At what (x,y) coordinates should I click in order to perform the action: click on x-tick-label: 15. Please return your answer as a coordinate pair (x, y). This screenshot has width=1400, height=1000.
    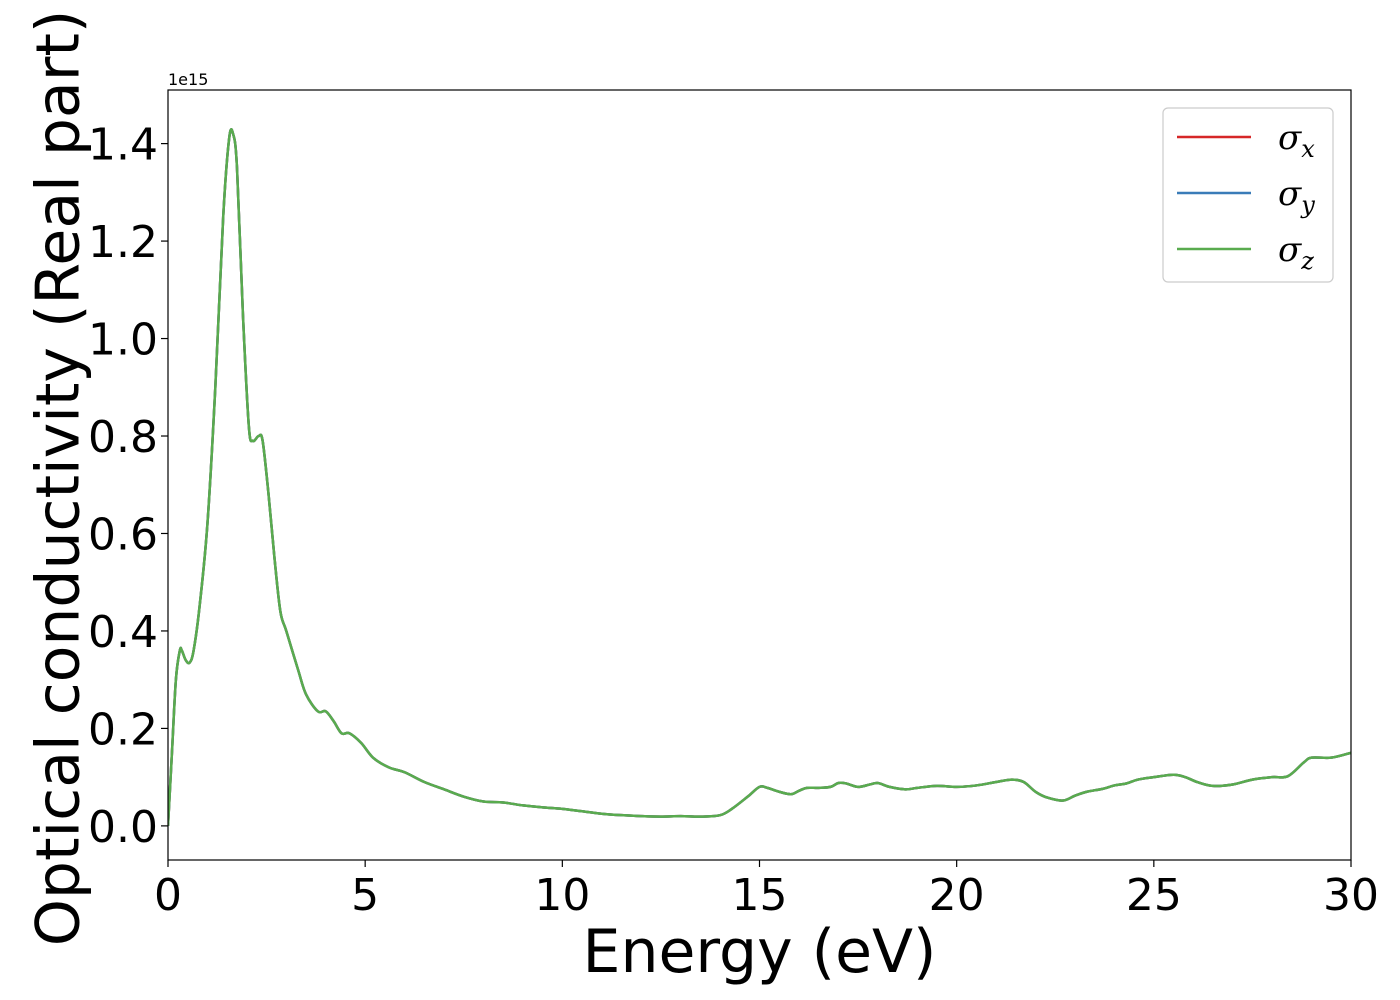
    Looking at the image, I should click on (760, 895).